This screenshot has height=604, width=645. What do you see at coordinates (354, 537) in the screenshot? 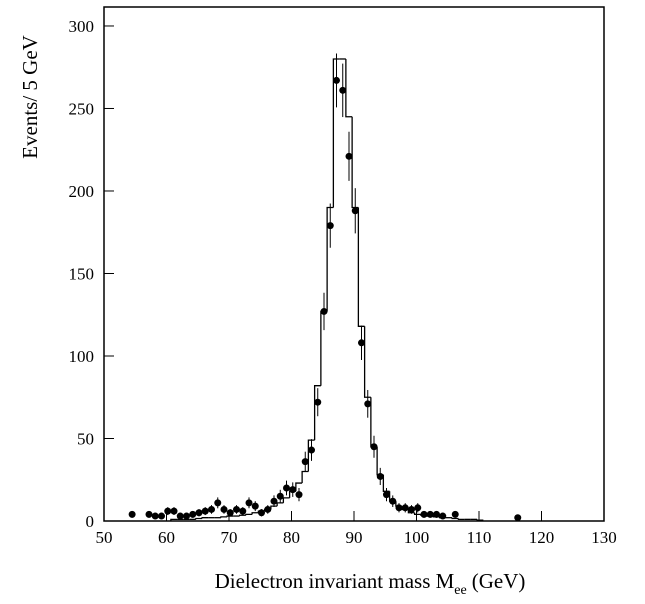
I see `x-tick-label: 90` at bounding box center [354, 537].